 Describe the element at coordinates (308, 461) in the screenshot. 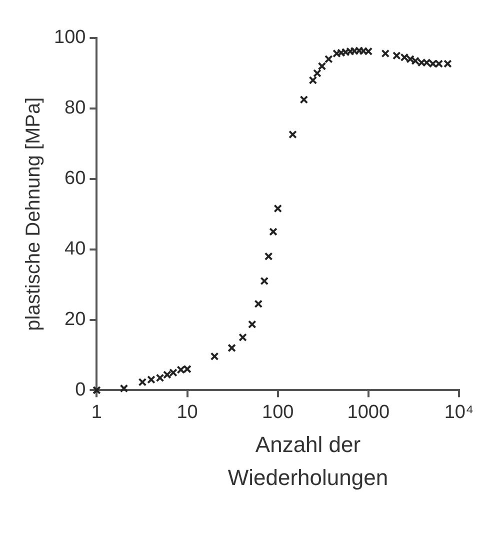

I see `x-axis-title: Anzahl der Wiederholungen` at that location.